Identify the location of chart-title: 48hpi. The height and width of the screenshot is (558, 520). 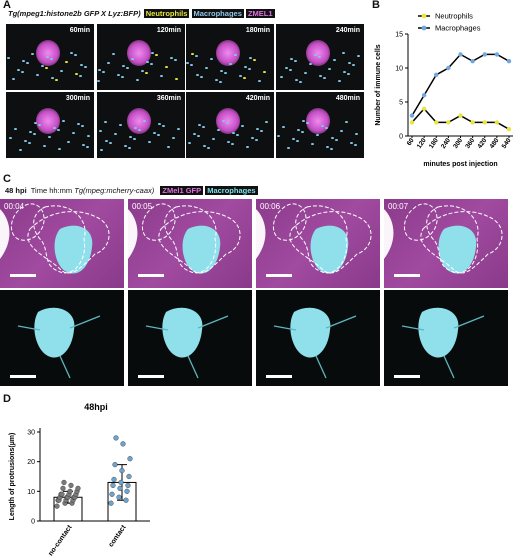
(96, 407).